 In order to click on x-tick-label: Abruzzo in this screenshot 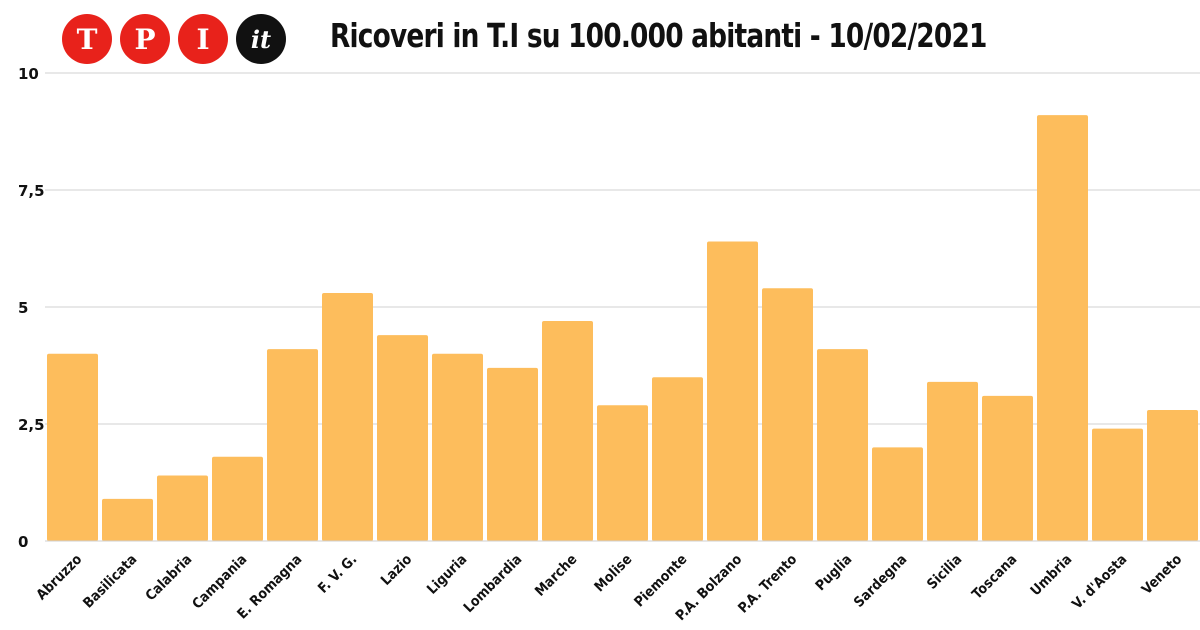, I will do `click(60, 577)`.